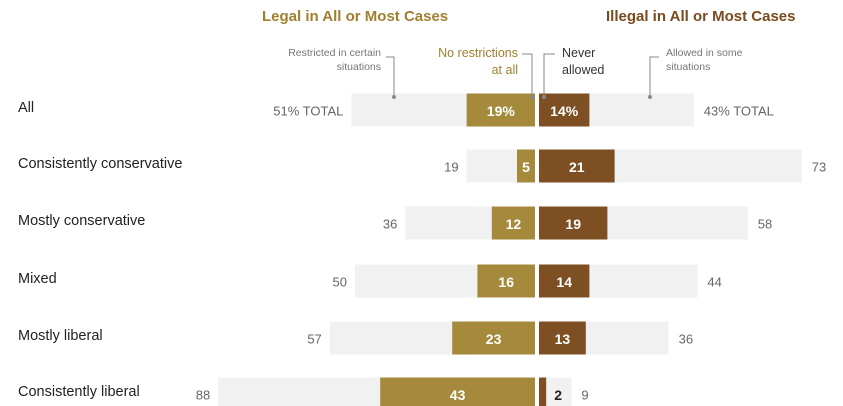  I want to click on category-label: Mostly conservative, so click(81, 221).